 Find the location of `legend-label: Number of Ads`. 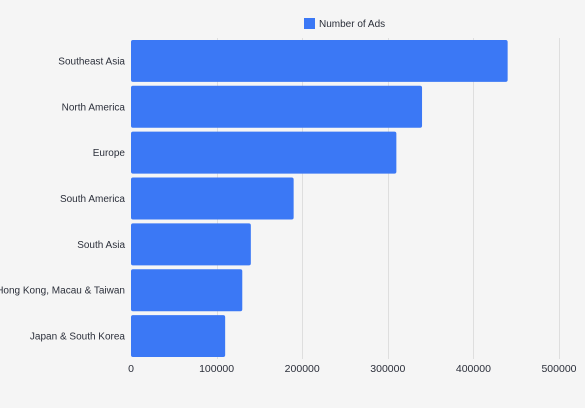

legend-label: Number of Ads is located at coordinates (352, 24).